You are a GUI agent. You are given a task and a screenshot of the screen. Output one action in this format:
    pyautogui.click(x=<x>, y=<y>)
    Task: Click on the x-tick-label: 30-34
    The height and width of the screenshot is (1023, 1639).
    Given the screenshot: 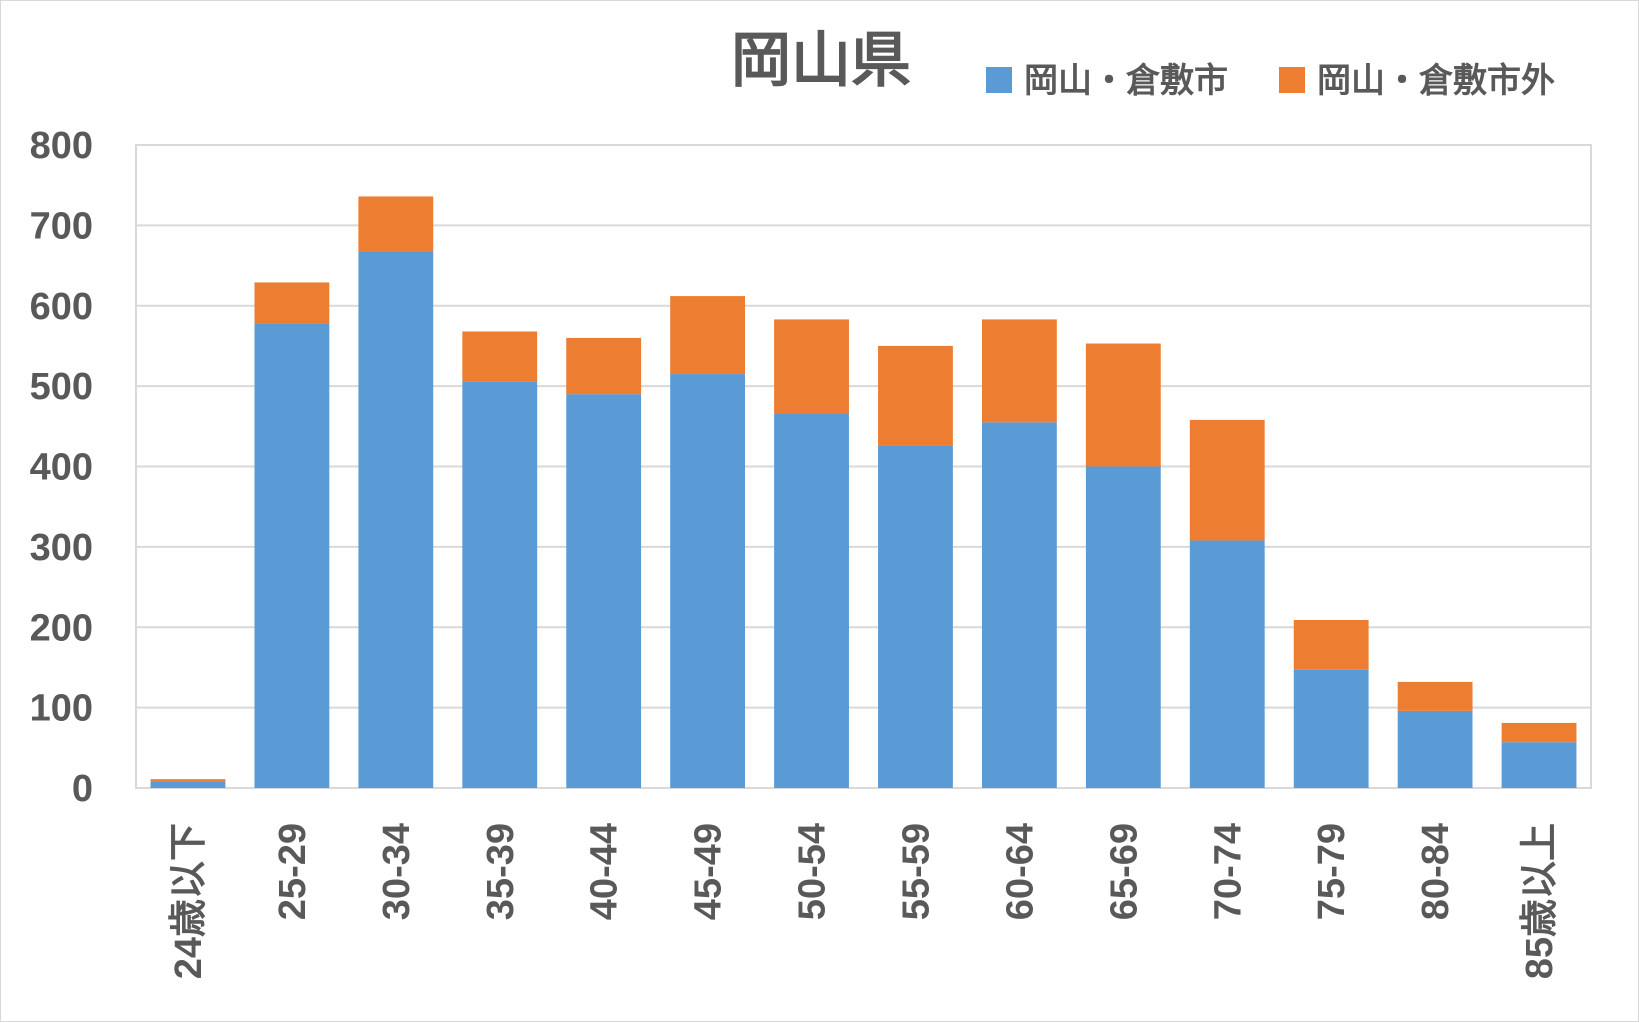 What is the action you would take?
    pyautogui.click(x=397, y=871)
    